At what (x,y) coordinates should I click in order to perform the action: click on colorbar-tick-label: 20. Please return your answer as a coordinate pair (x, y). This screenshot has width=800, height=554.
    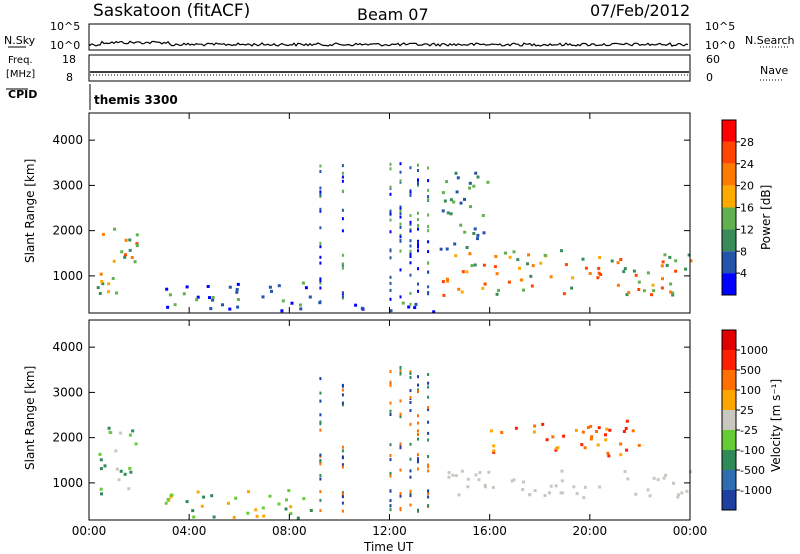
    Looking at the image, I should click on (747, 186).